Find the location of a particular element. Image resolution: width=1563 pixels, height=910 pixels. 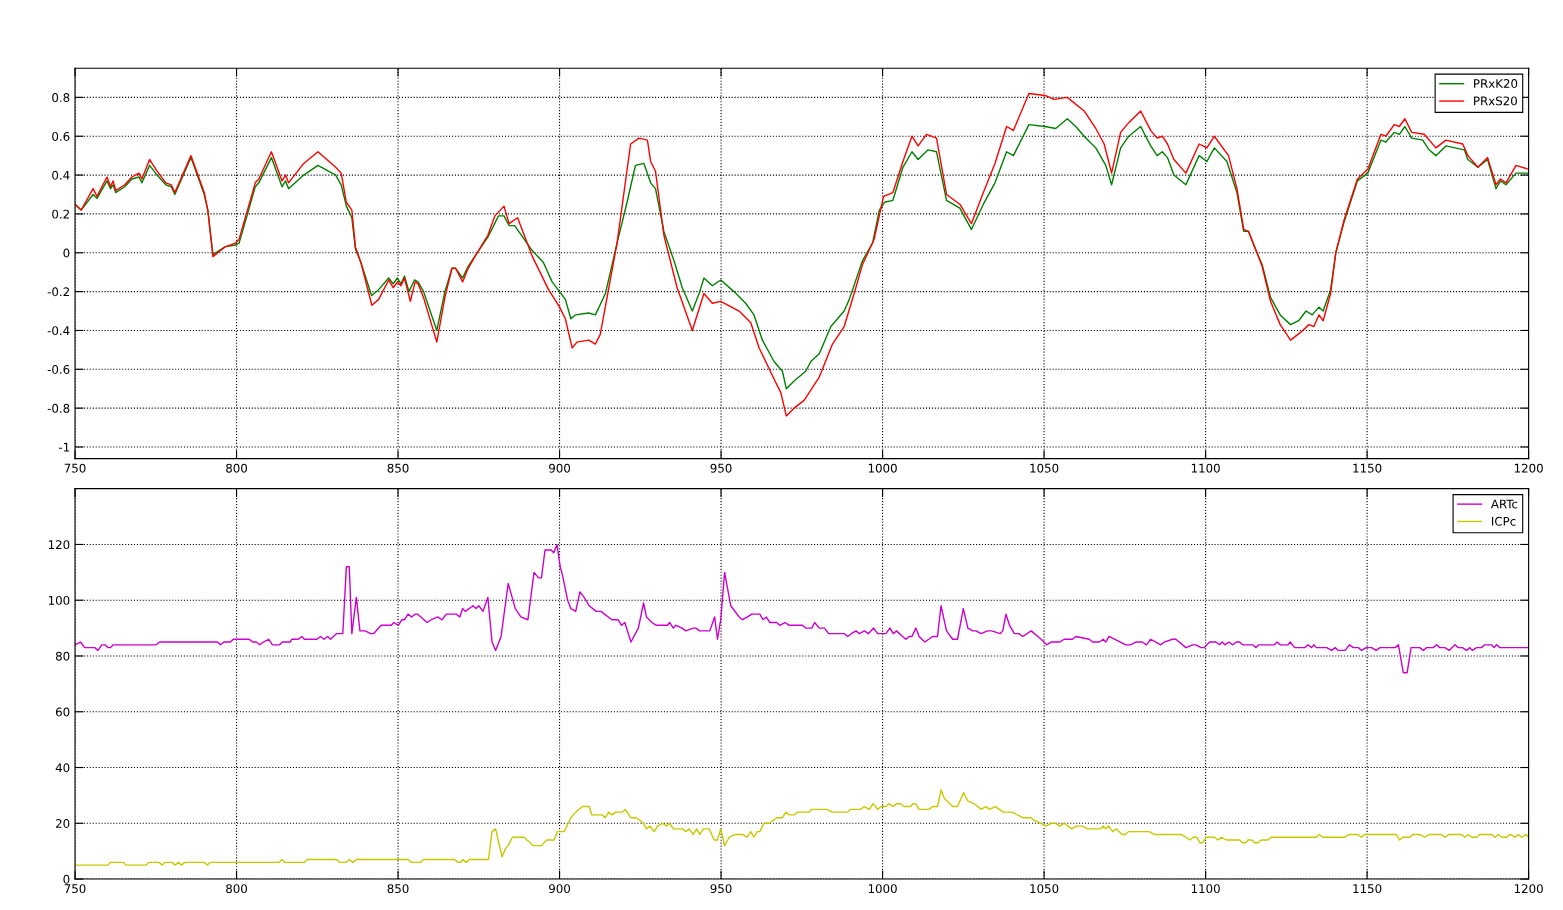

y-tick-label: 120 is located at coordinates (59, 545).